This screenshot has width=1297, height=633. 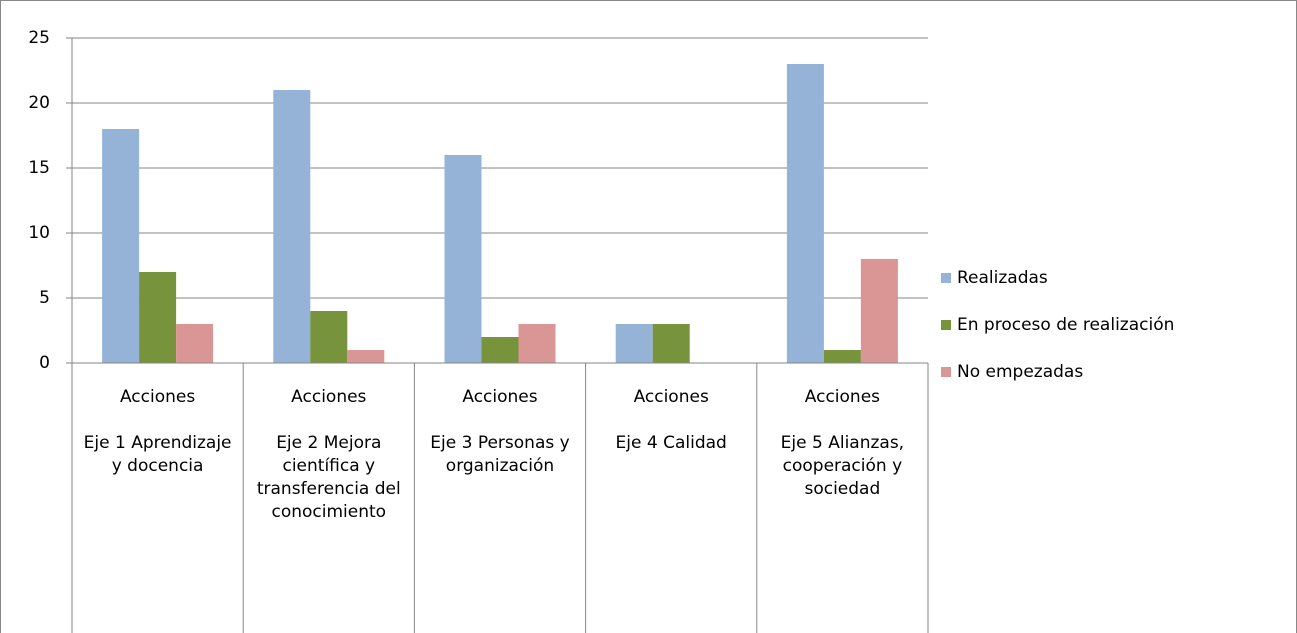 What do you see at coordinates (39, 38) in the screenshot?
I see `y-tick-label: 25` at bounding box center [39, 38].